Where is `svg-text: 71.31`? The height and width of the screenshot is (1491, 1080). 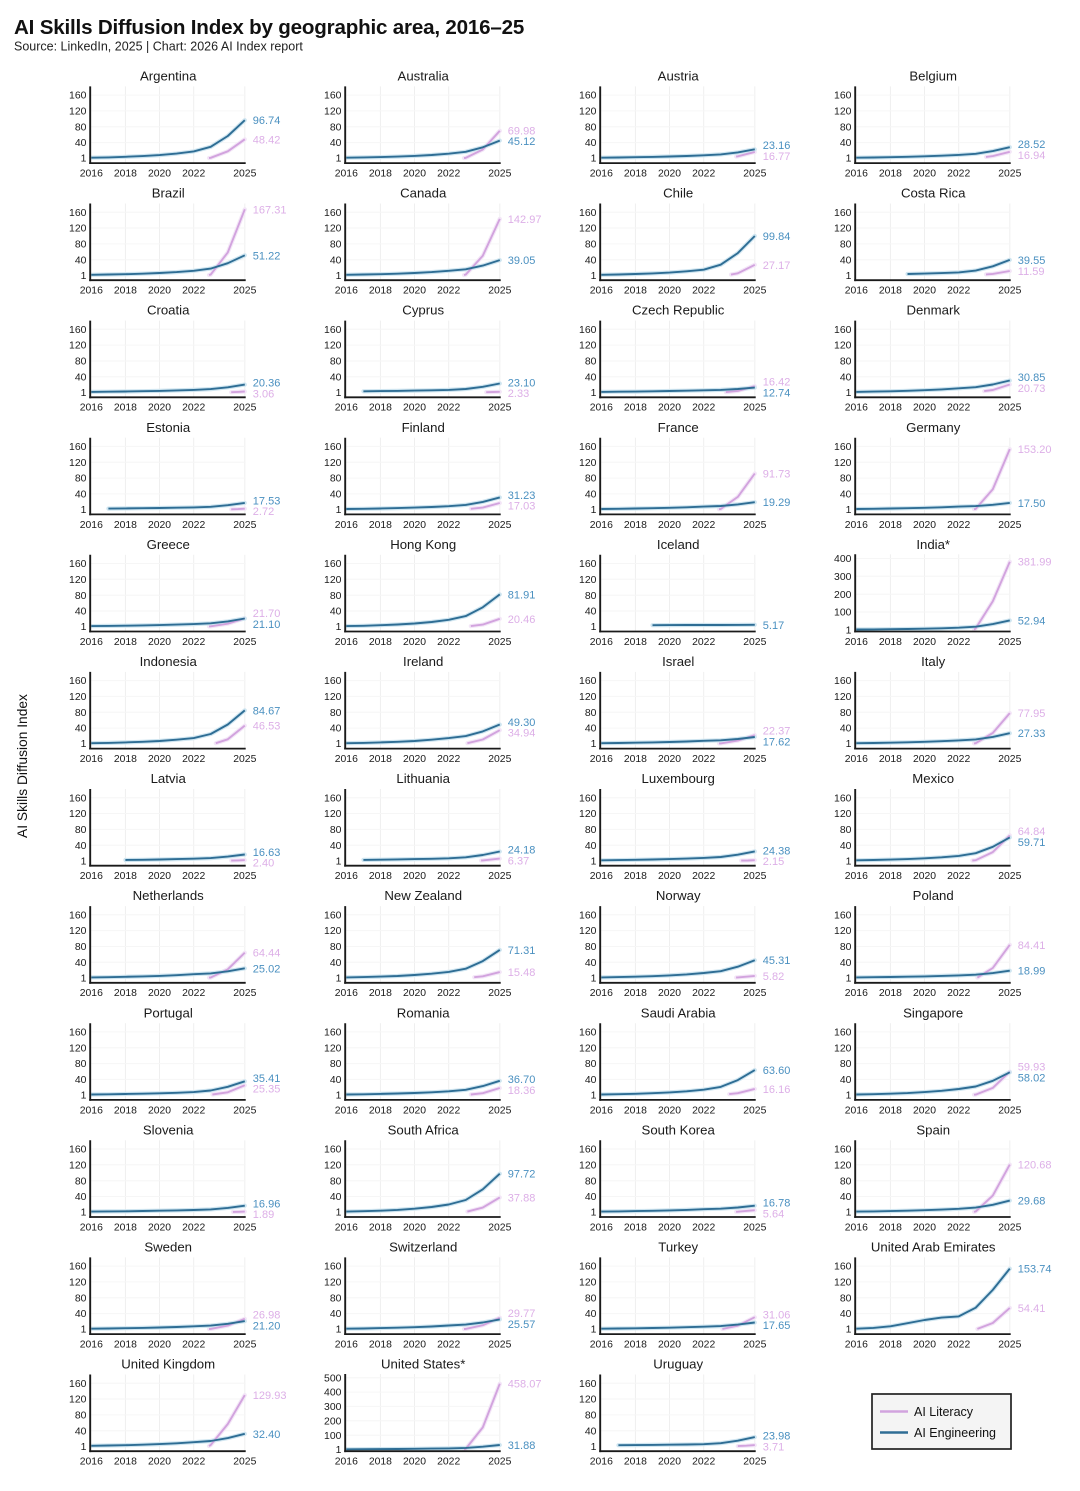 svg-text: 71.31 is located at coordinates (522, 951).